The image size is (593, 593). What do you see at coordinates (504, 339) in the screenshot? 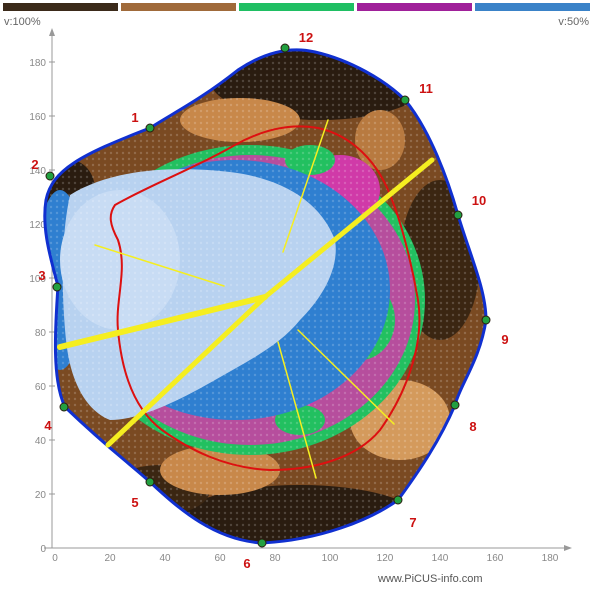
I see `sensor-label: 9` at bounding box center [504, 339].